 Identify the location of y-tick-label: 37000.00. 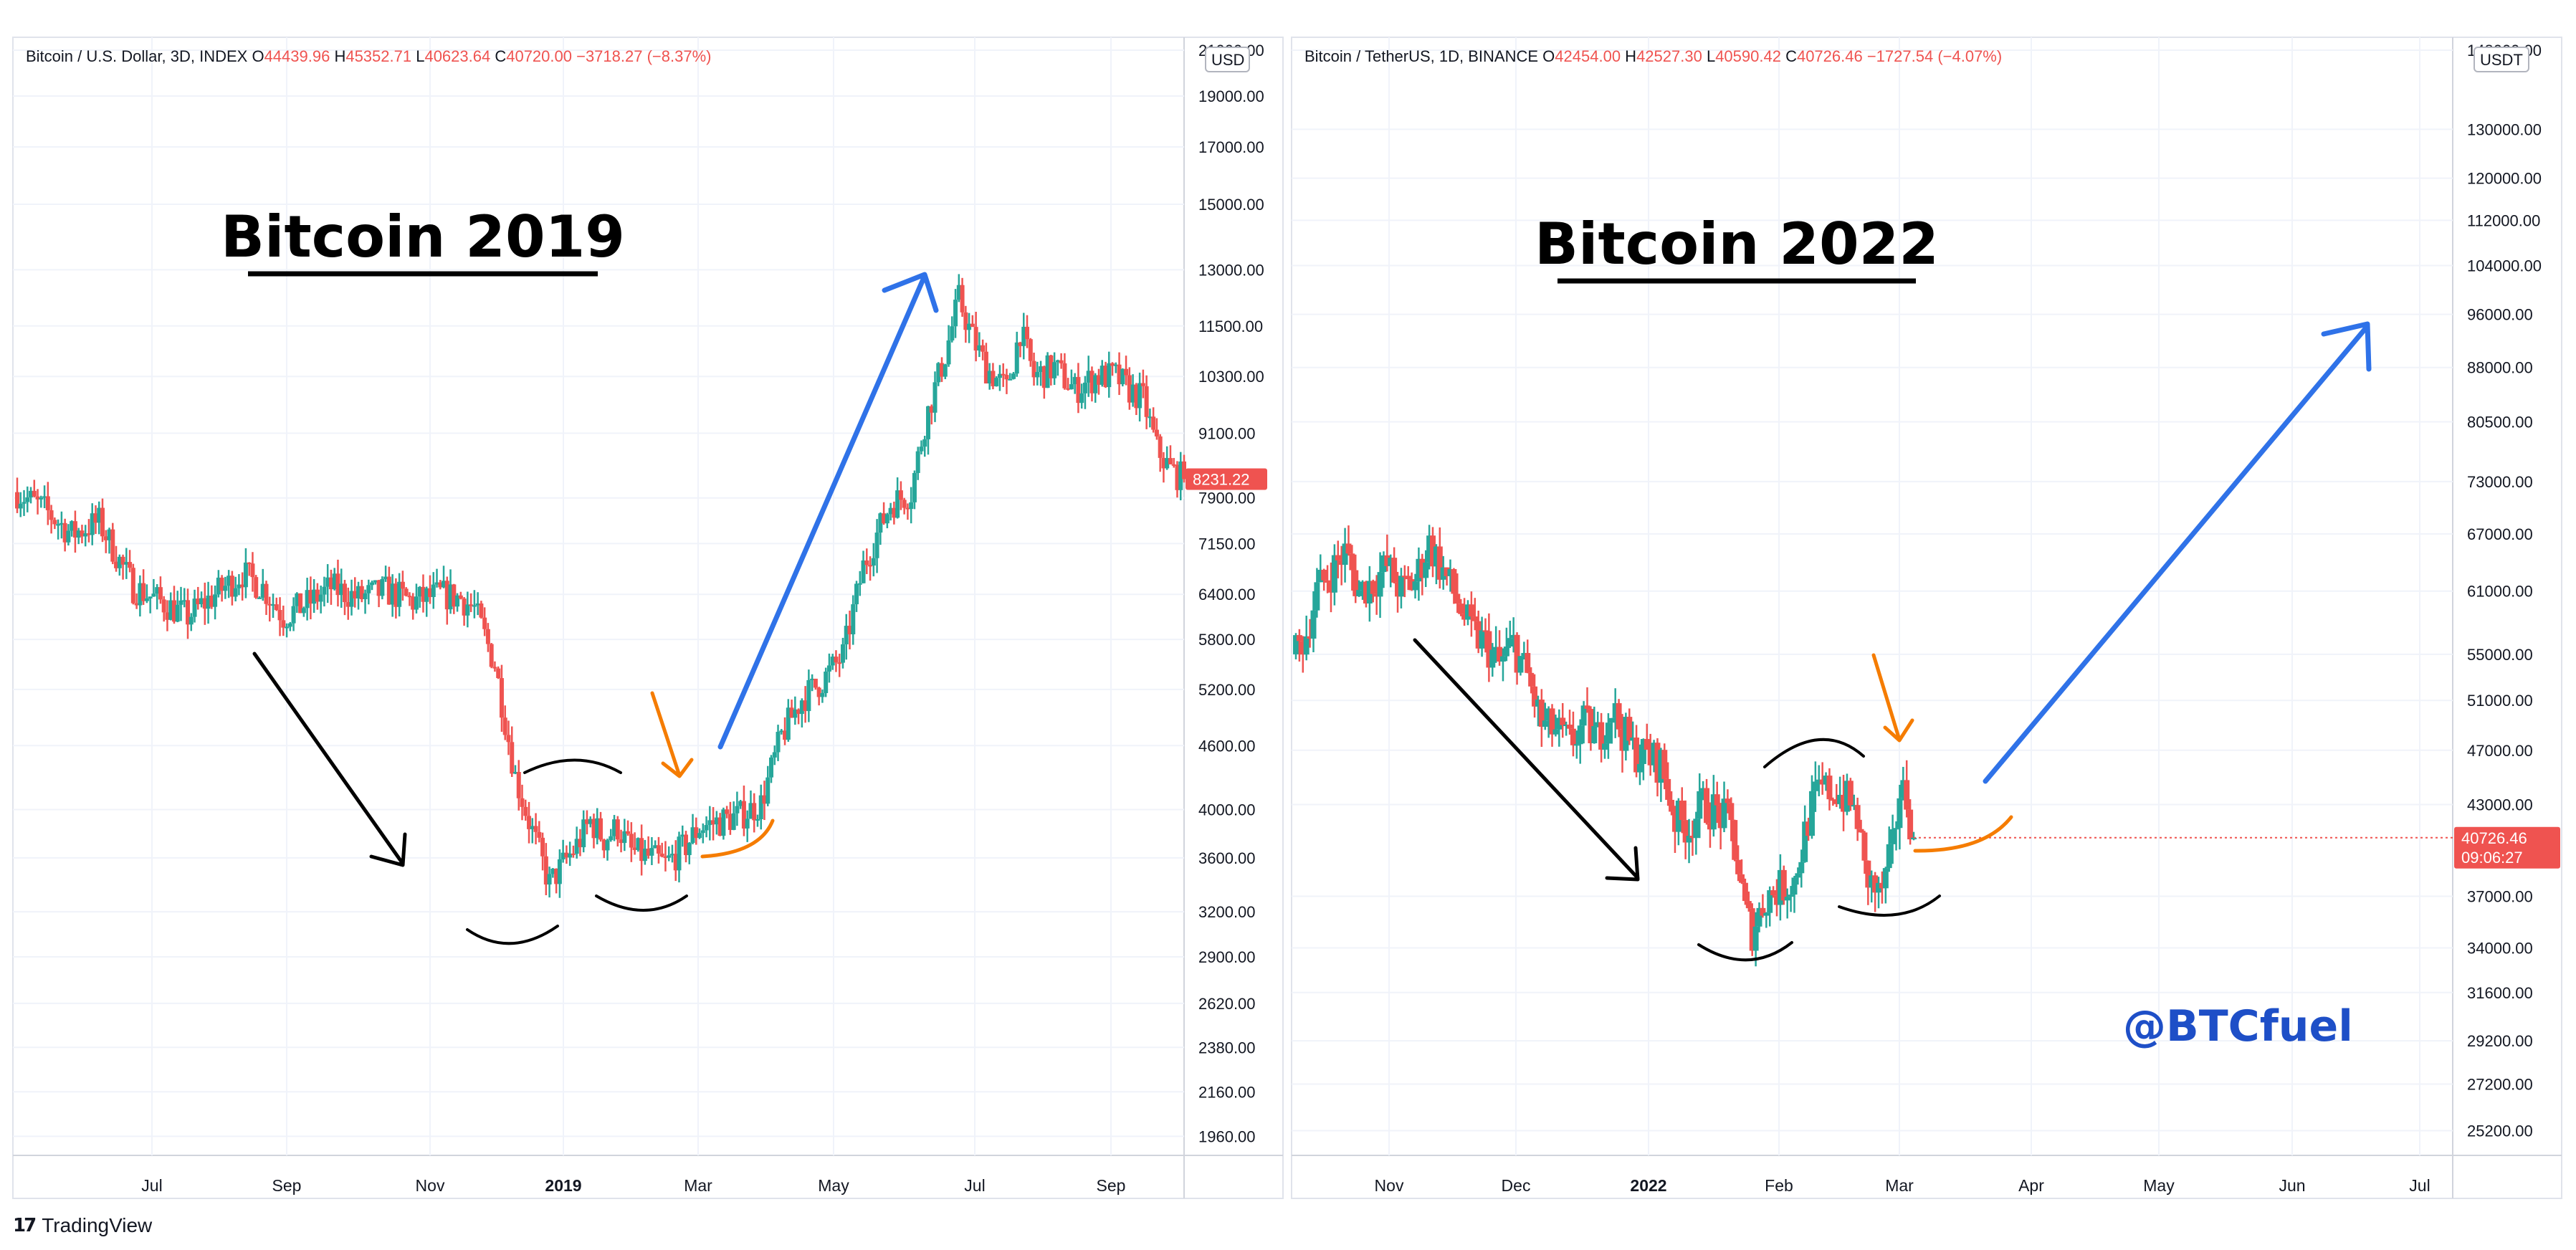
(2500, 896).